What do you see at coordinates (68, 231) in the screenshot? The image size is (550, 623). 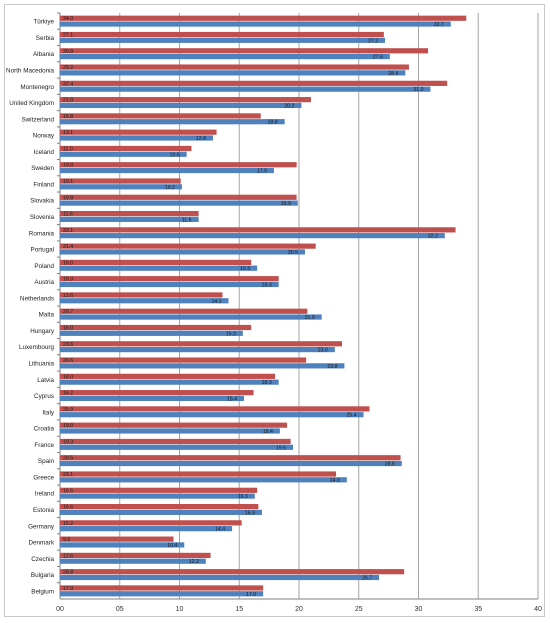 I see `data-label: 33.1` at bounding box center [68, 231].